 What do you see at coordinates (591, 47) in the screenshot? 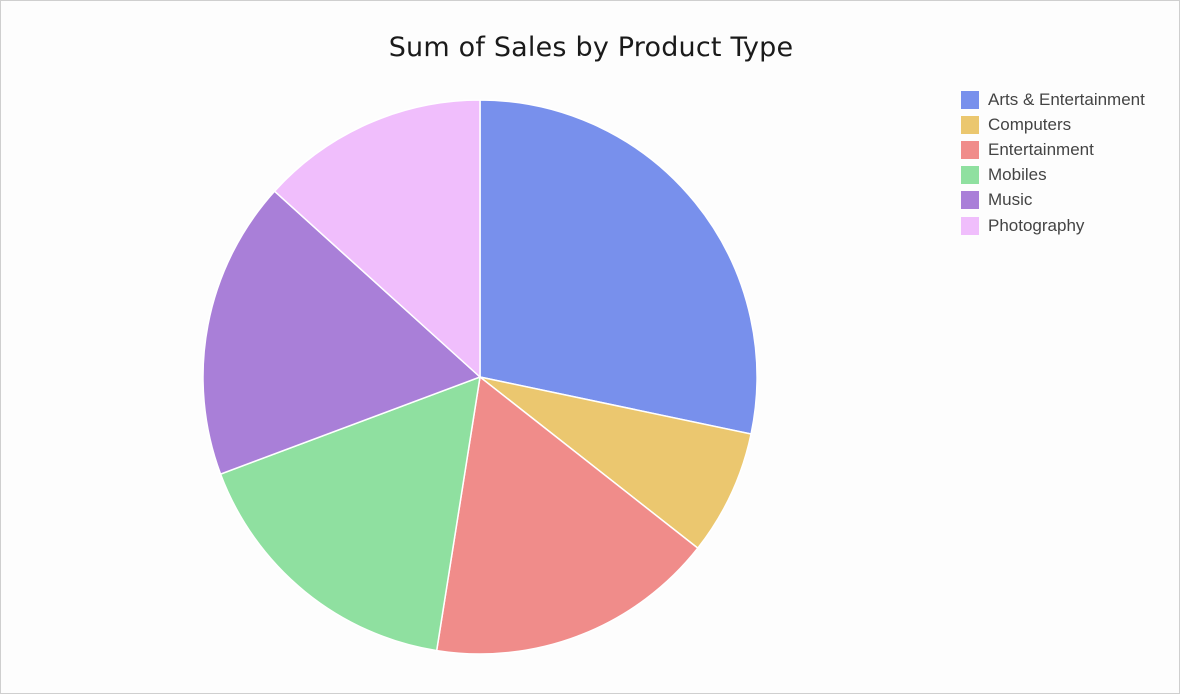
I see `chart-title: Sum of Sales by Product Type` at bounding box center [591, 47].